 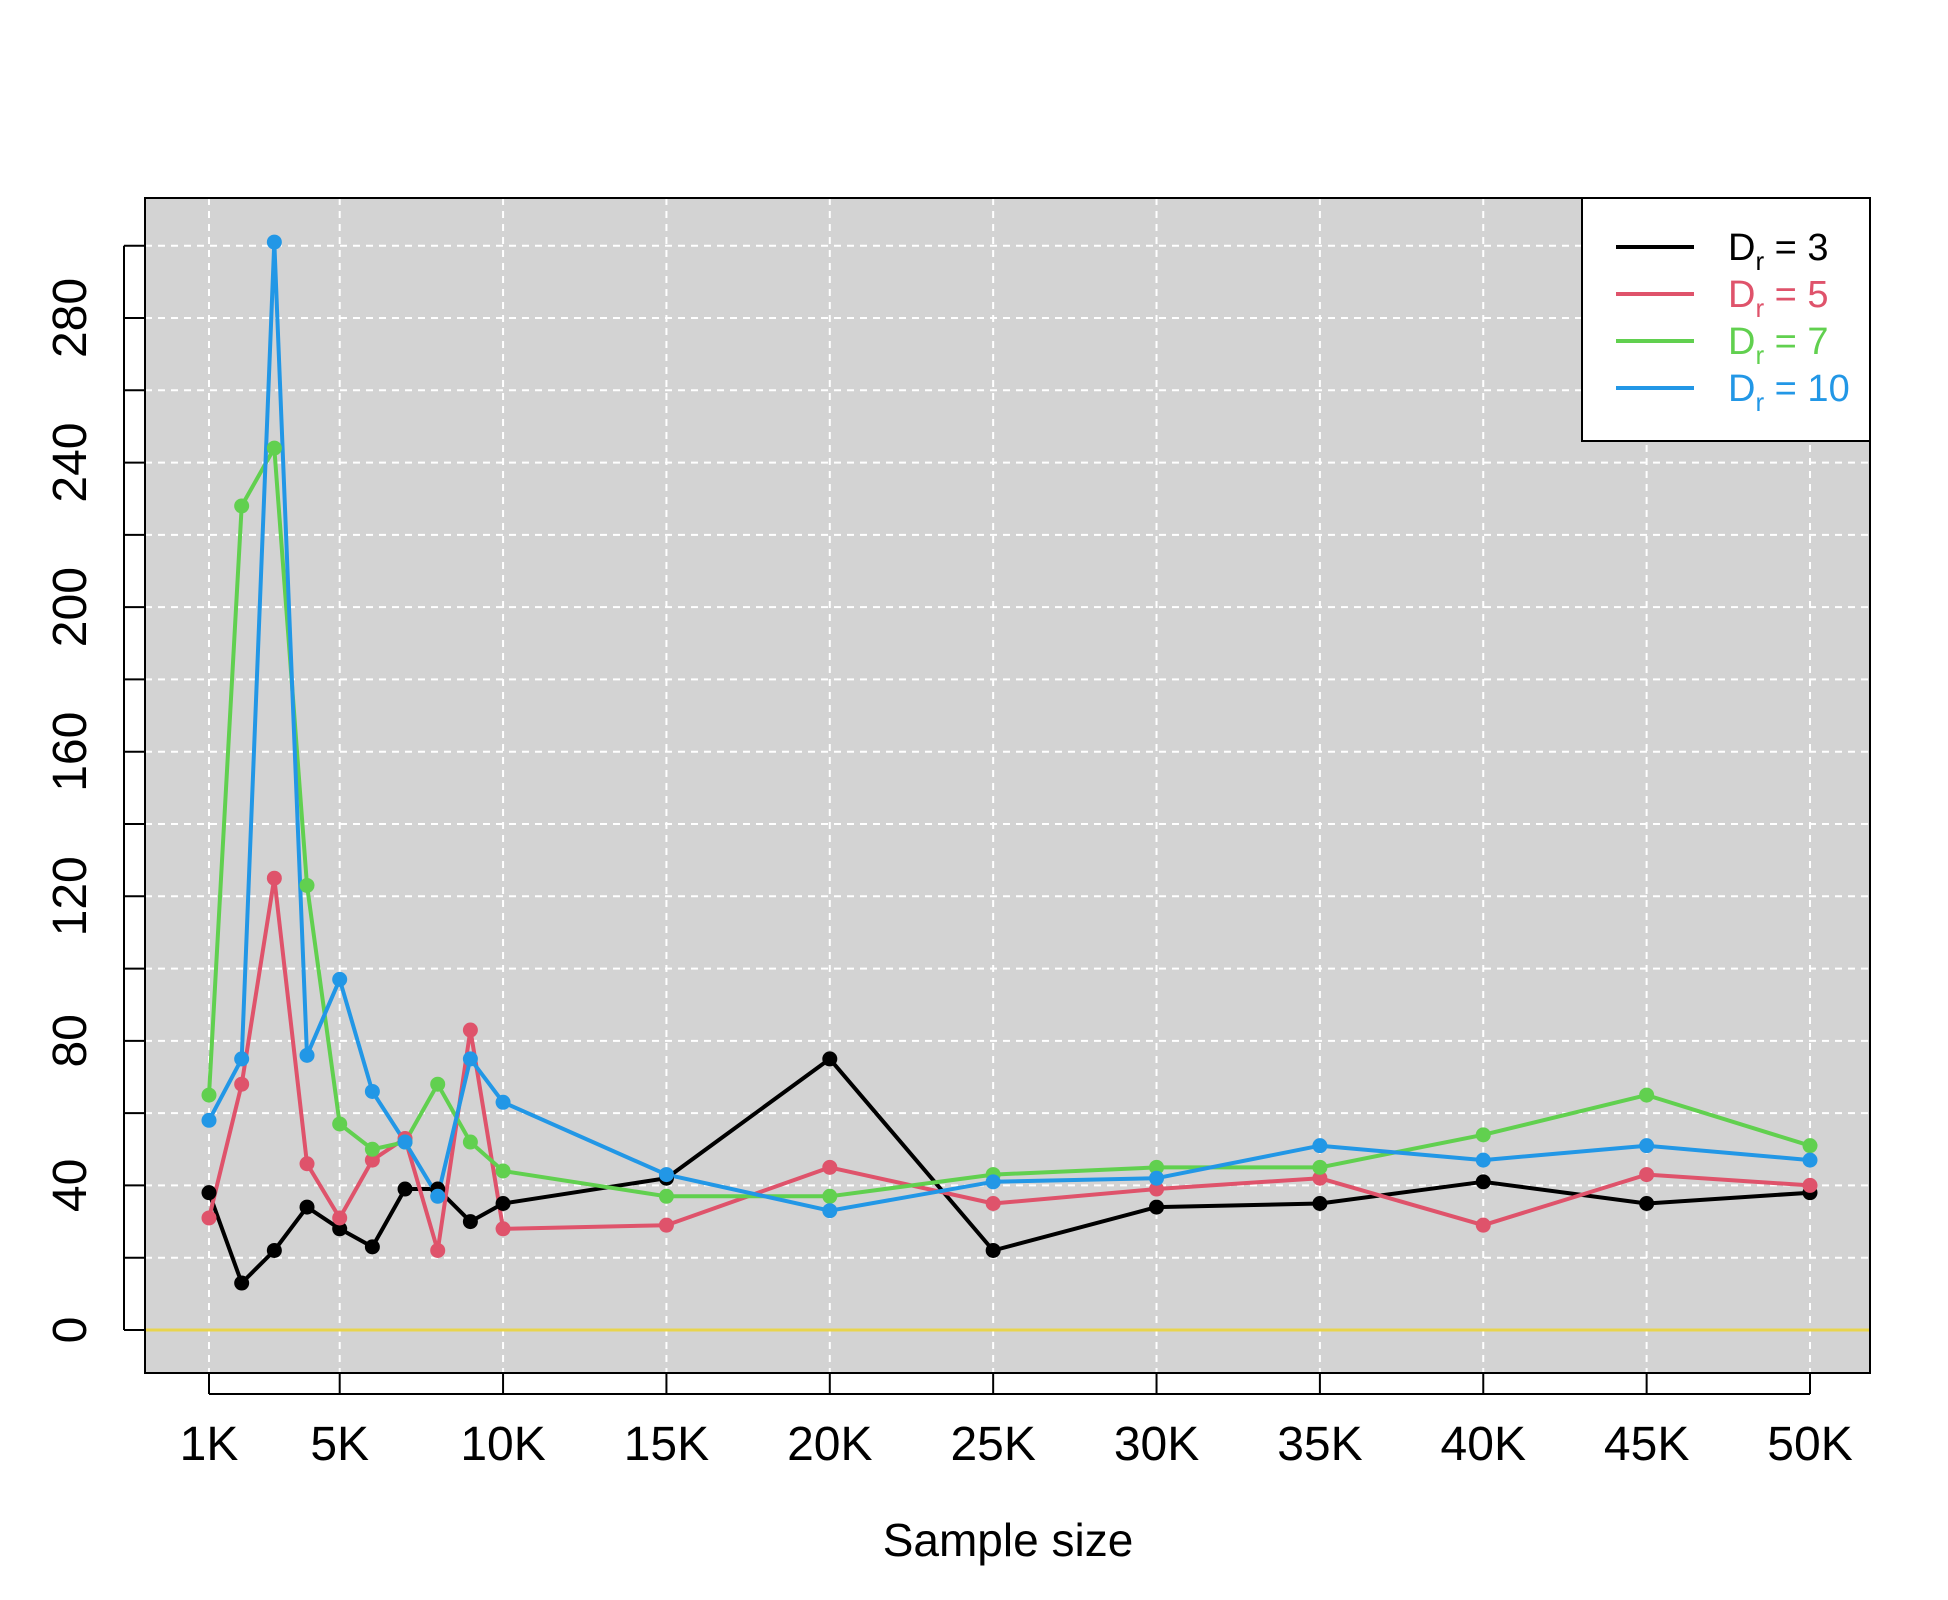 I want to click on x-tick-label: 40K, so click(x=1483, y=1444).